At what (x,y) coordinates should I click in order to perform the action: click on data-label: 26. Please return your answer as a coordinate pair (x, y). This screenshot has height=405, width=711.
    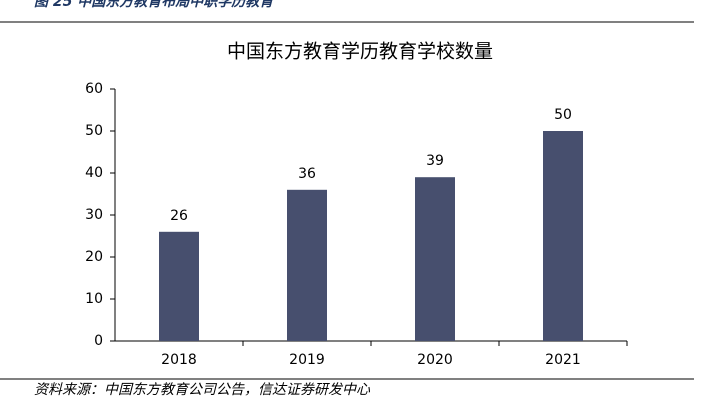
    Looking at the image, I should click on (179, 216).